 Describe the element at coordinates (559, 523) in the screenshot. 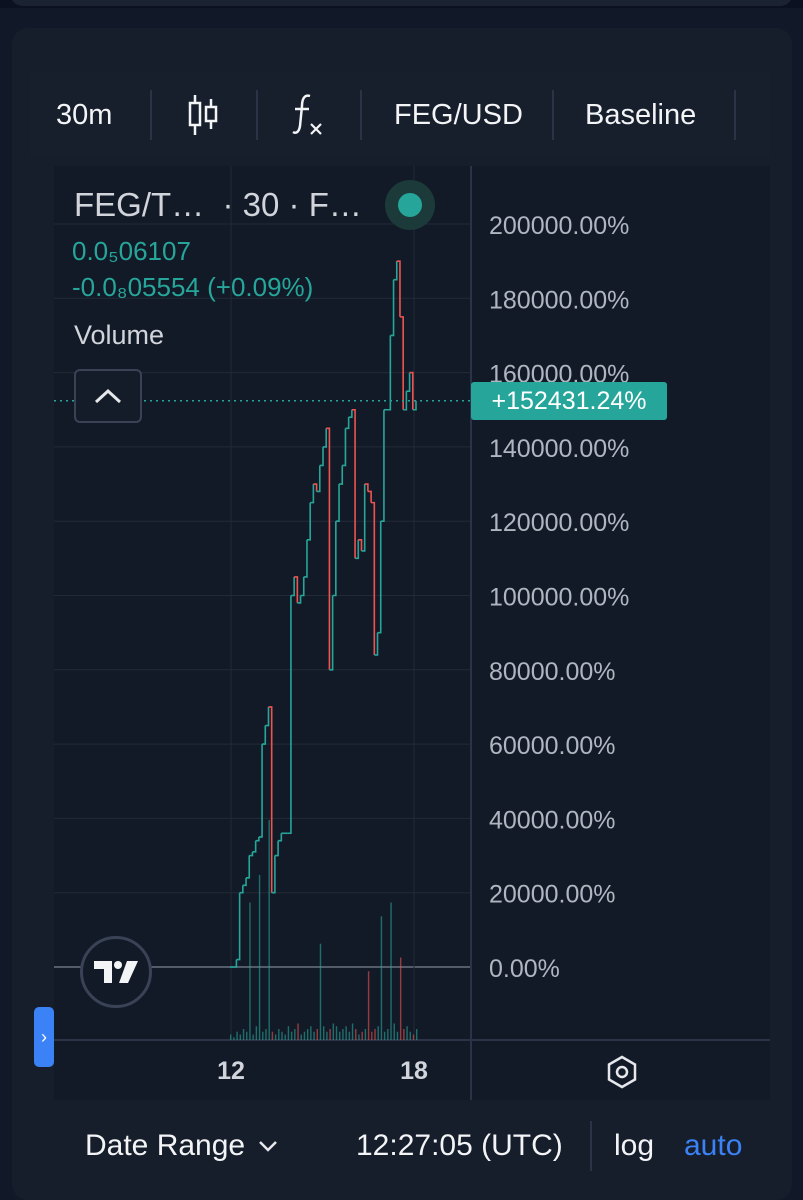

I see `y-tick-label: 120000.00%` at that location.